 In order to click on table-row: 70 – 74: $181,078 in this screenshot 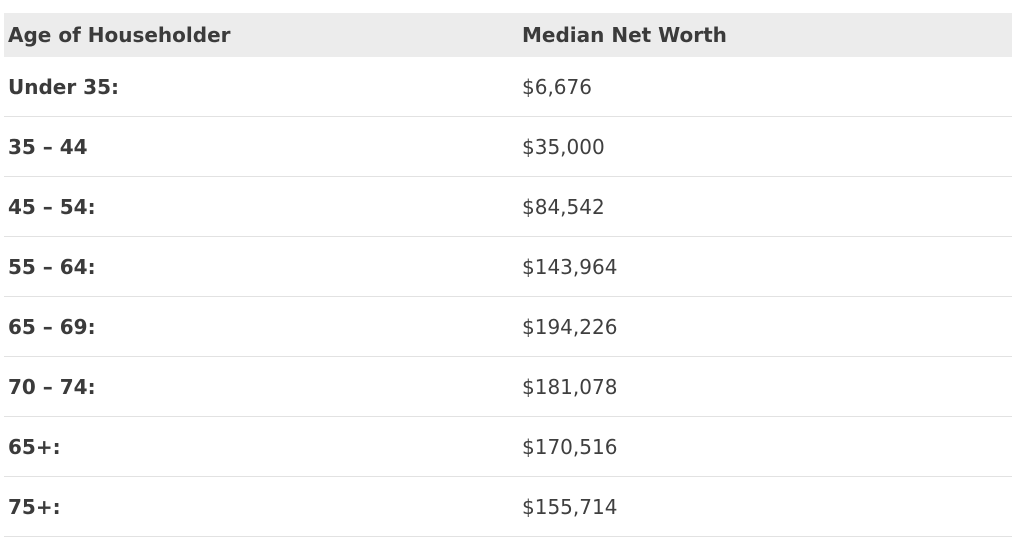, I will do `click(508, 387)`.